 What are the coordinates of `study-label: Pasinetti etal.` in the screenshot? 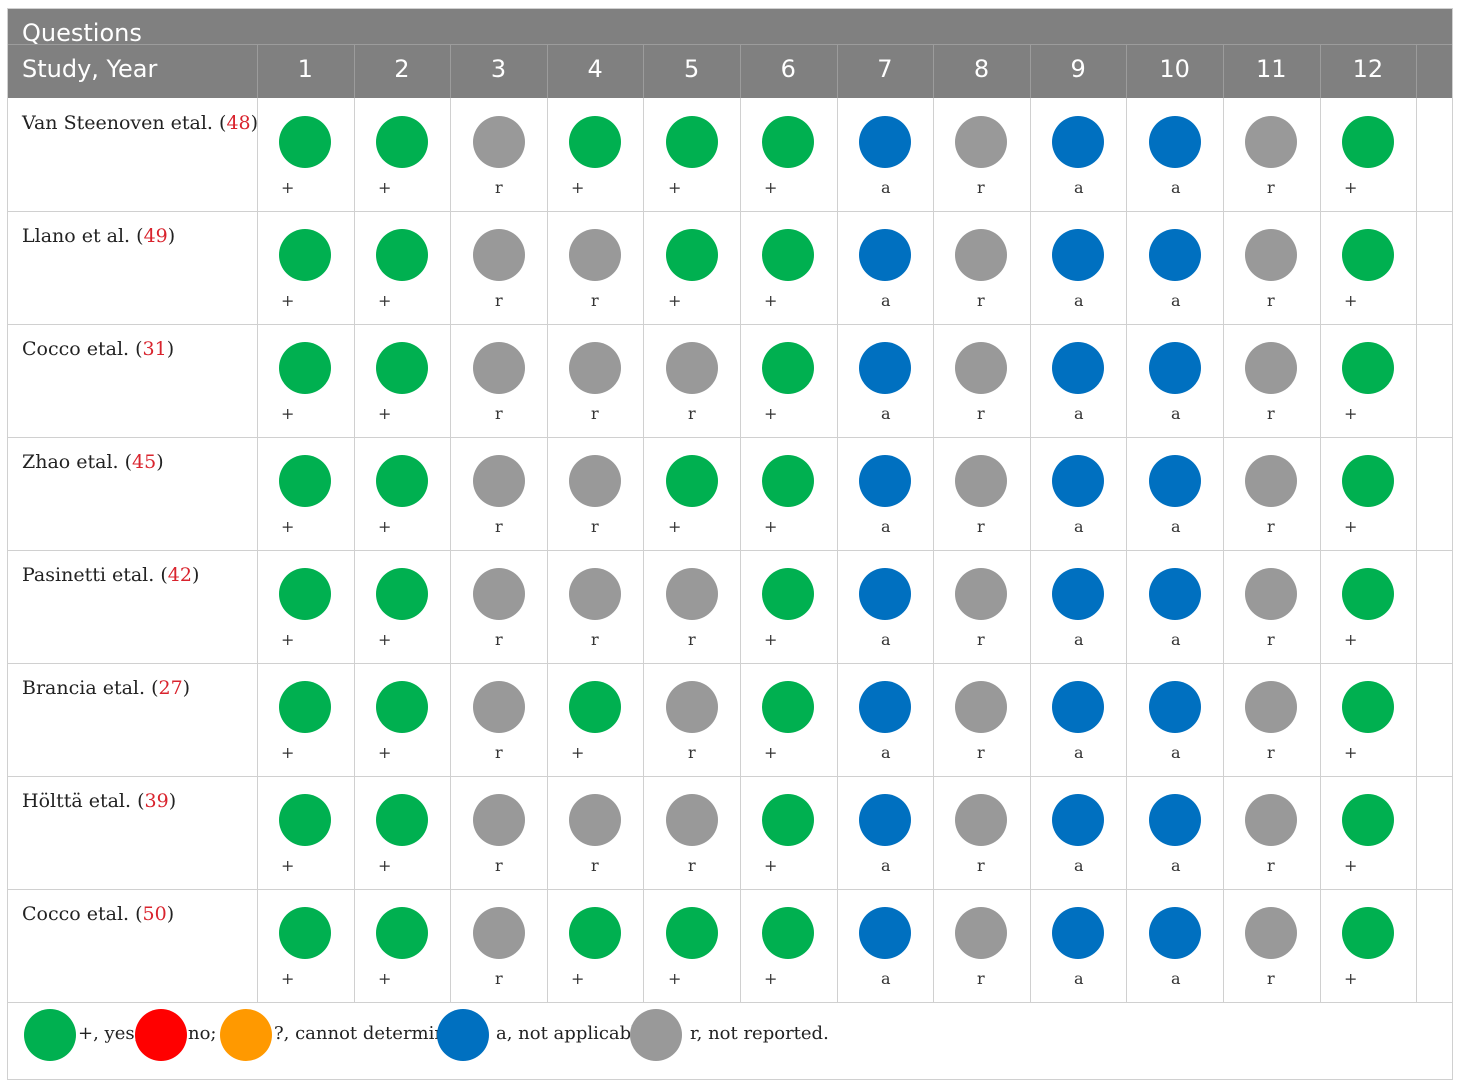 It's located at (91, 575).